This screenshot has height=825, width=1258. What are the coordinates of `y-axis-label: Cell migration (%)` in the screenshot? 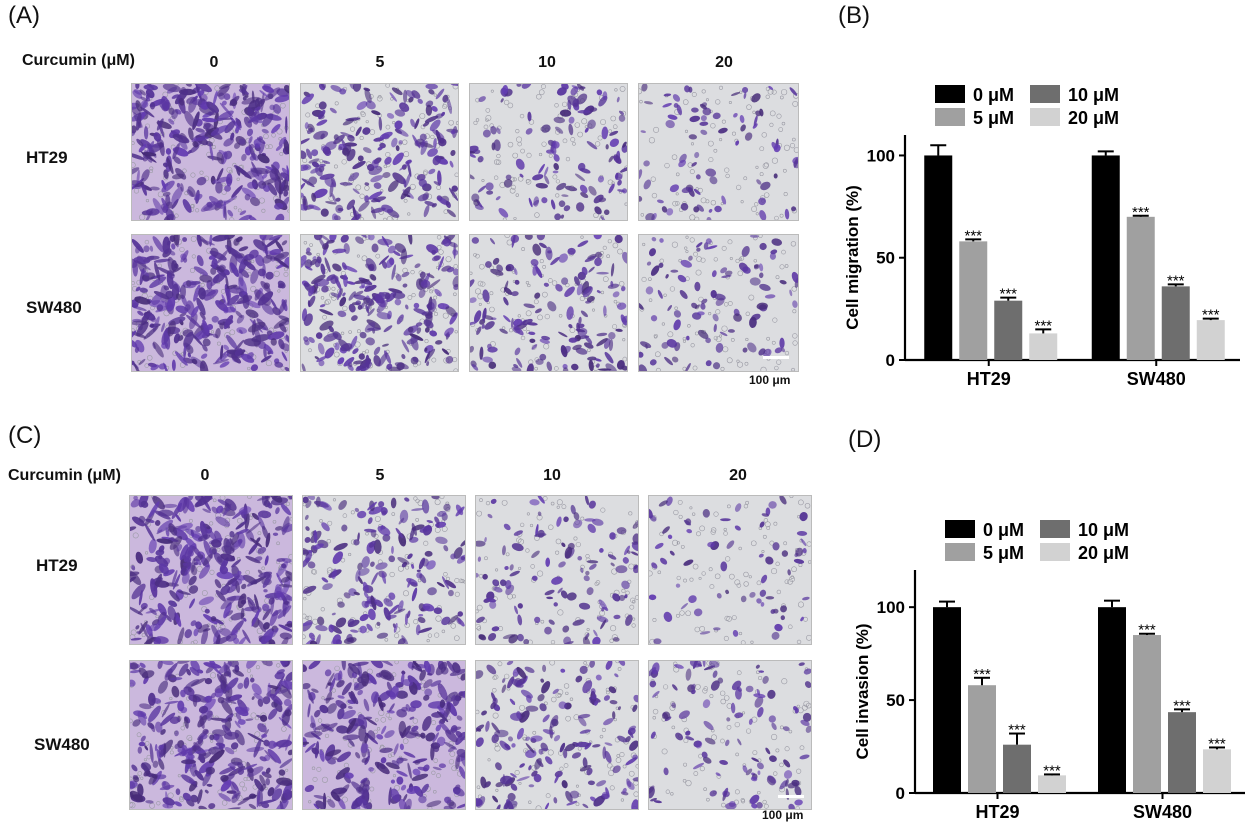 It's located at (852, 257).